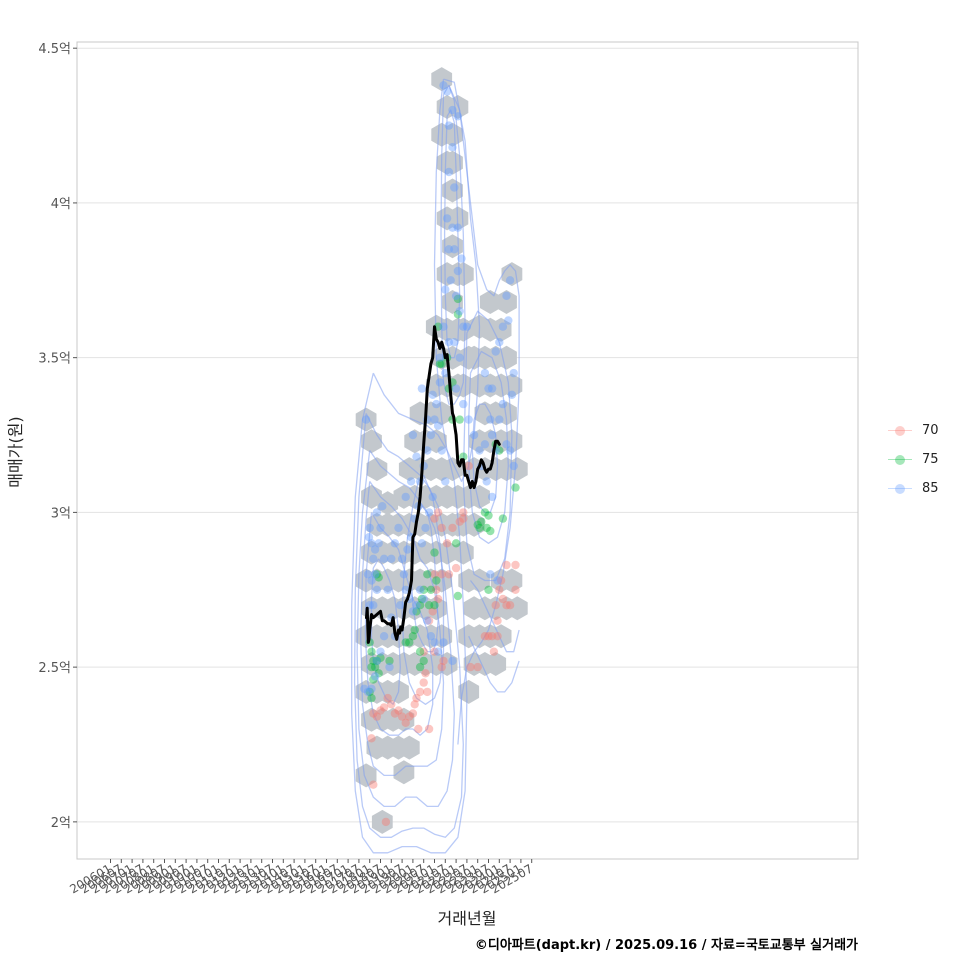  I want to click on legend-item-85: 85, so click(923, 488).